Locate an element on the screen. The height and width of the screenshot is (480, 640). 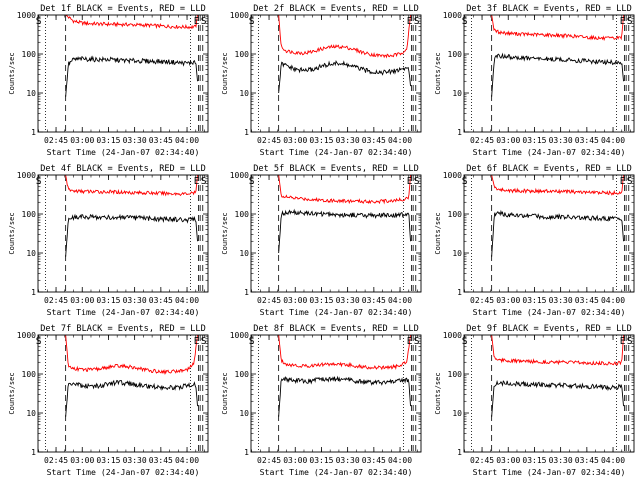
panel-title: Det 9f BLACK = Events, RED = LLD is located at coordinates (549, 329).